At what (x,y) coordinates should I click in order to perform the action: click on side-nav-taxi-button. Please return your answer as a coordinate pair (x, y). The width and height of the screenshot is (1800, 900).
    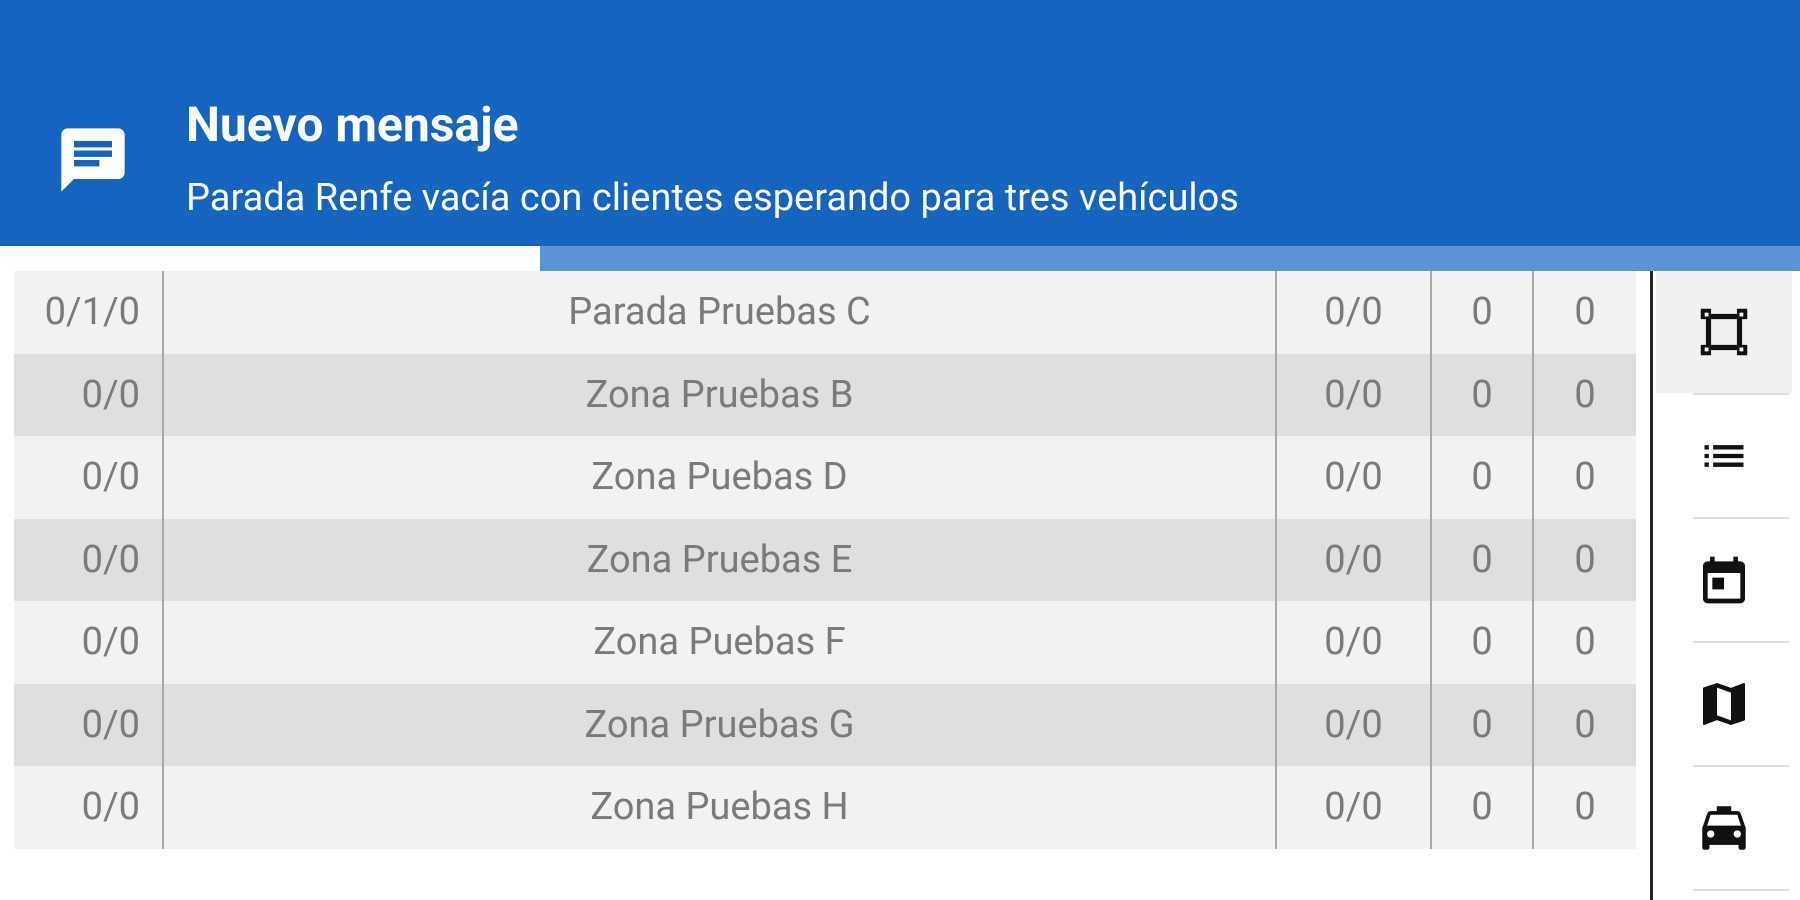
    Looking at the image, I should click on (1724, 828).